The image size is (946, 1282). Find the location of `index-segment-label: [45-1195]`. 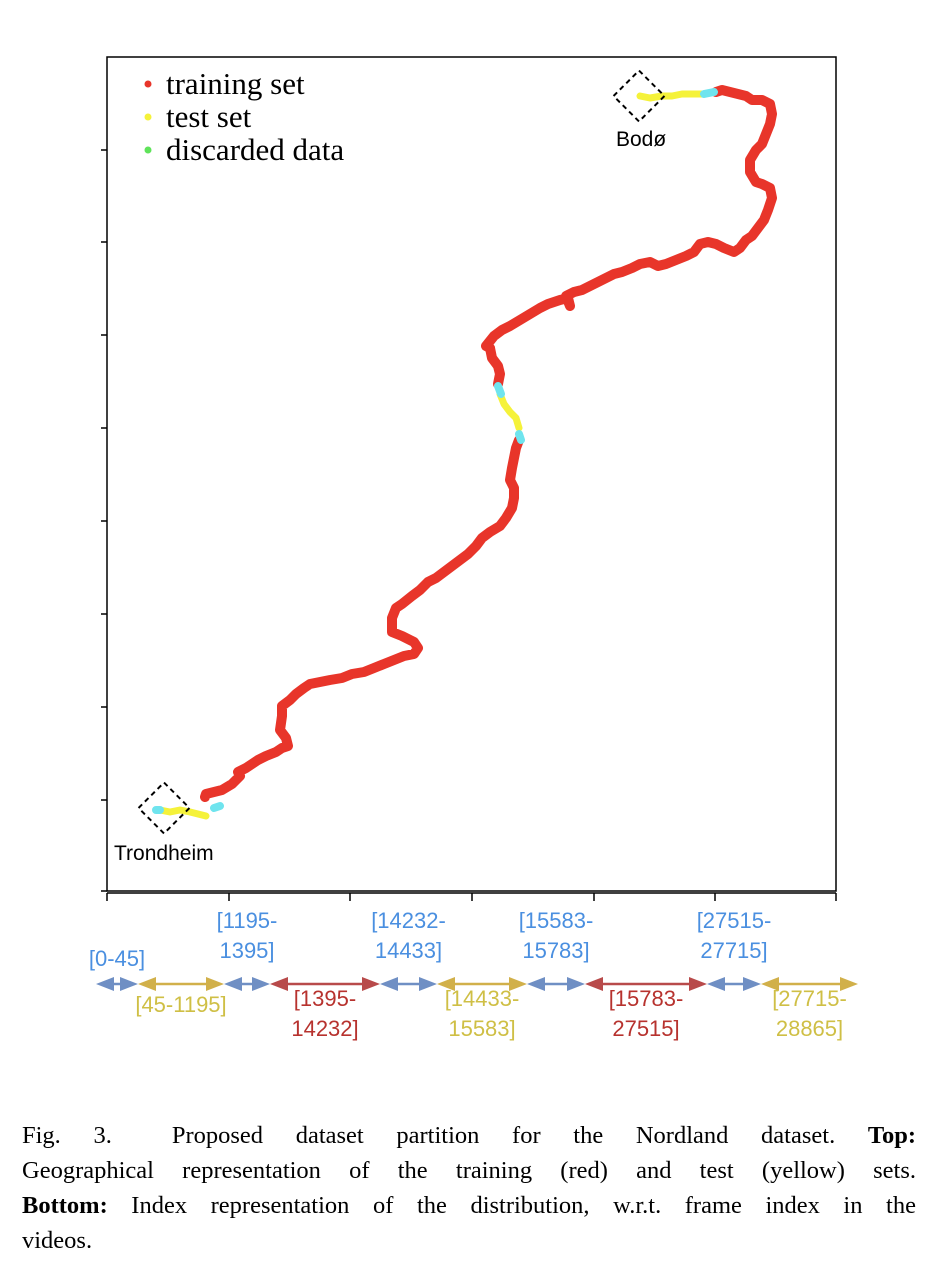

index-segment-label: [45-1195] is located at coordinates (180, 1004).